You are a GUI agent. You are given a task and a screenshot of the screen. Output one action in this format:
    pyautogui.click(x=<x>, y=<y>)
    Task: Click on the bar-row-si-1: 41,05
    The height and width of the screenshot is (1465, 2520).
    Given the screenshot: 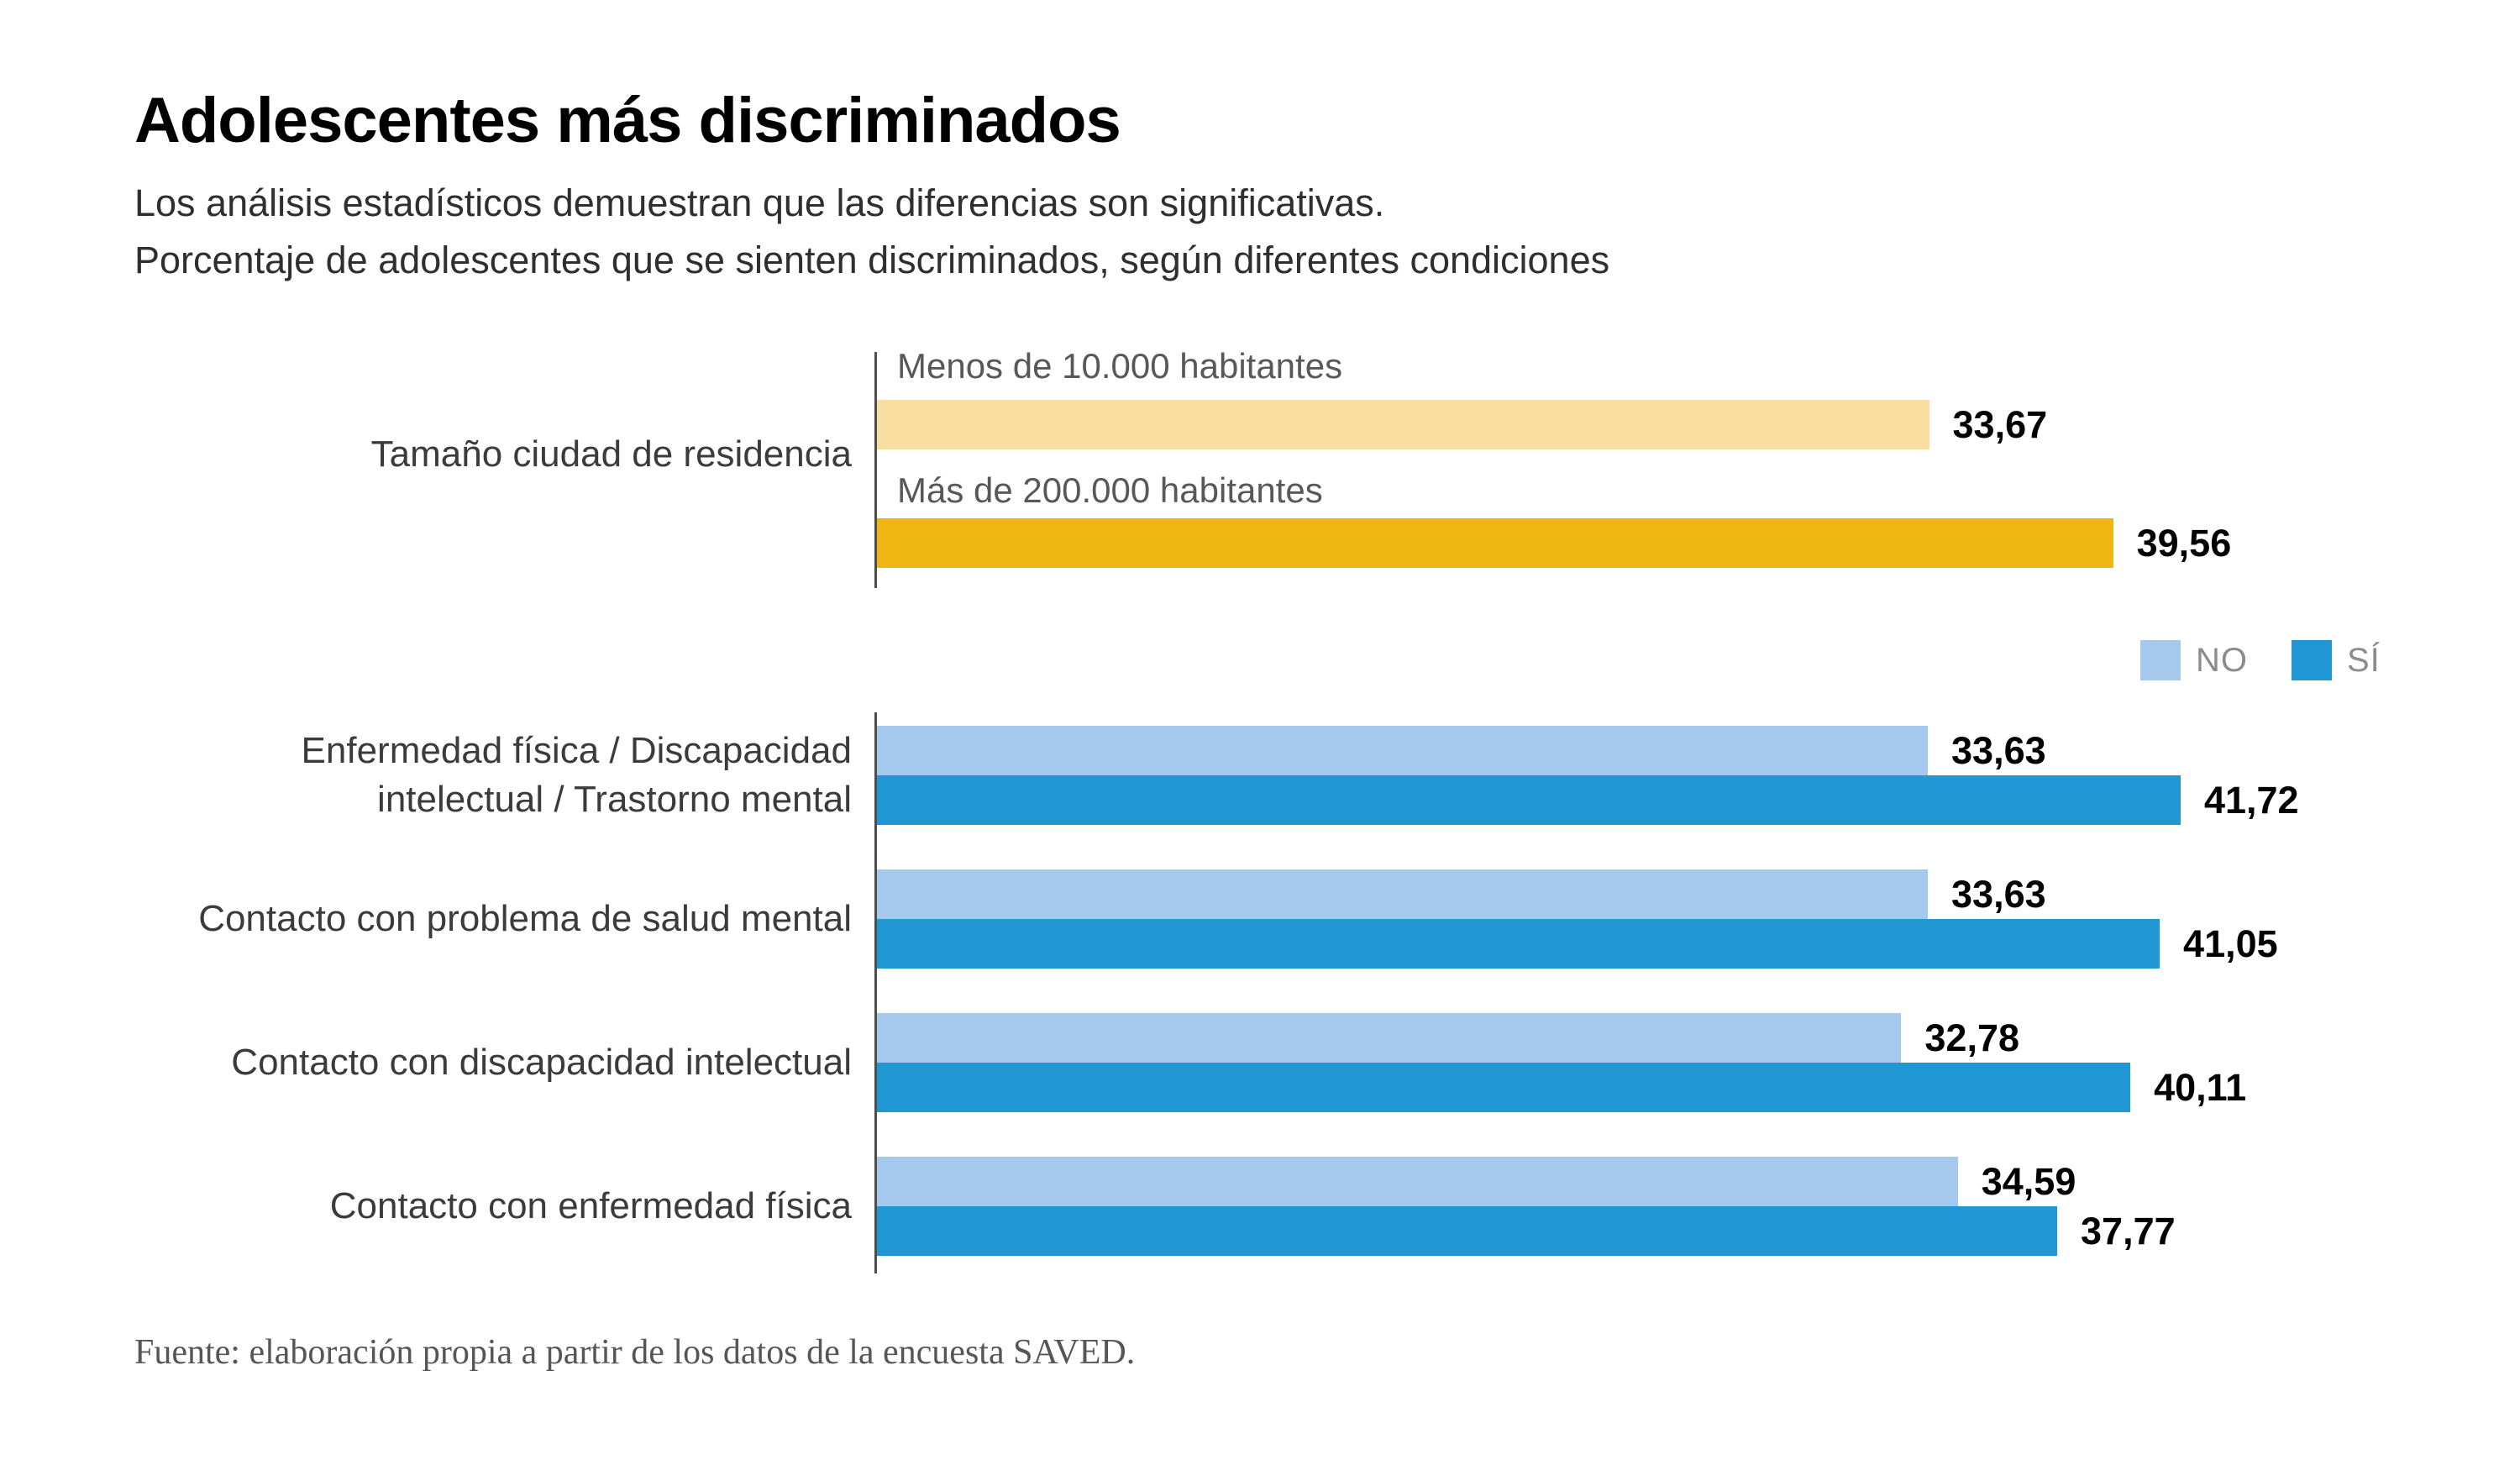 What is the action you would take?
    pyautogui.click(x=1658, y=944)
    